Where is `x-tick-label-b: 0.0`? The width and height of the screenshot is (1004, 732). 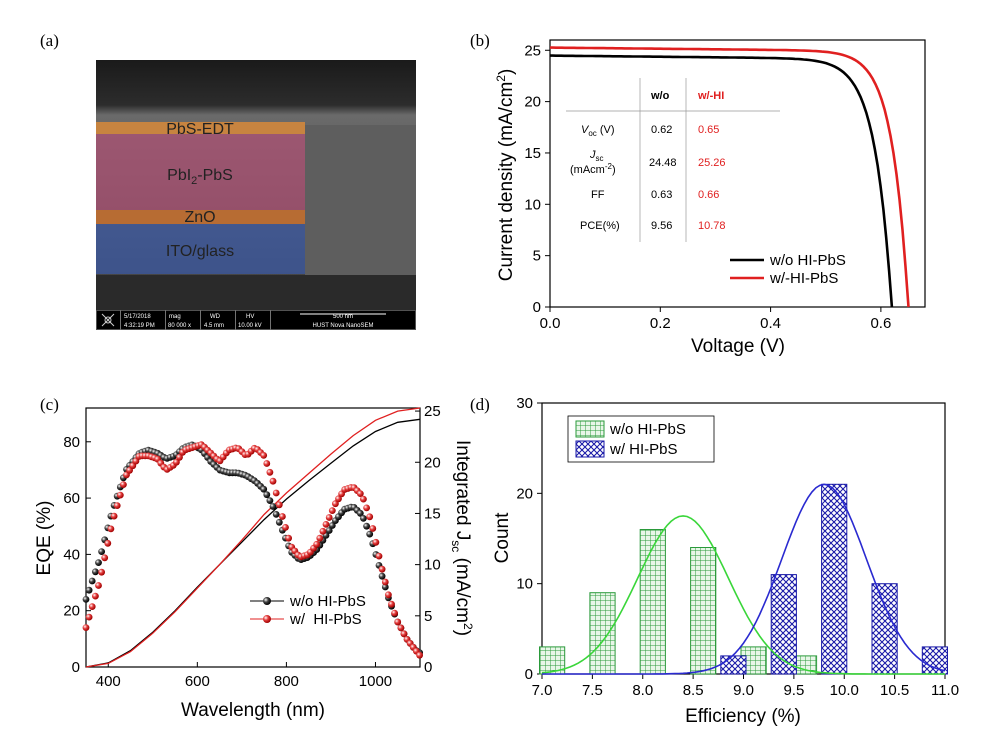
x-tick-label-b: 0.0 is located at coordinates (550, 323).